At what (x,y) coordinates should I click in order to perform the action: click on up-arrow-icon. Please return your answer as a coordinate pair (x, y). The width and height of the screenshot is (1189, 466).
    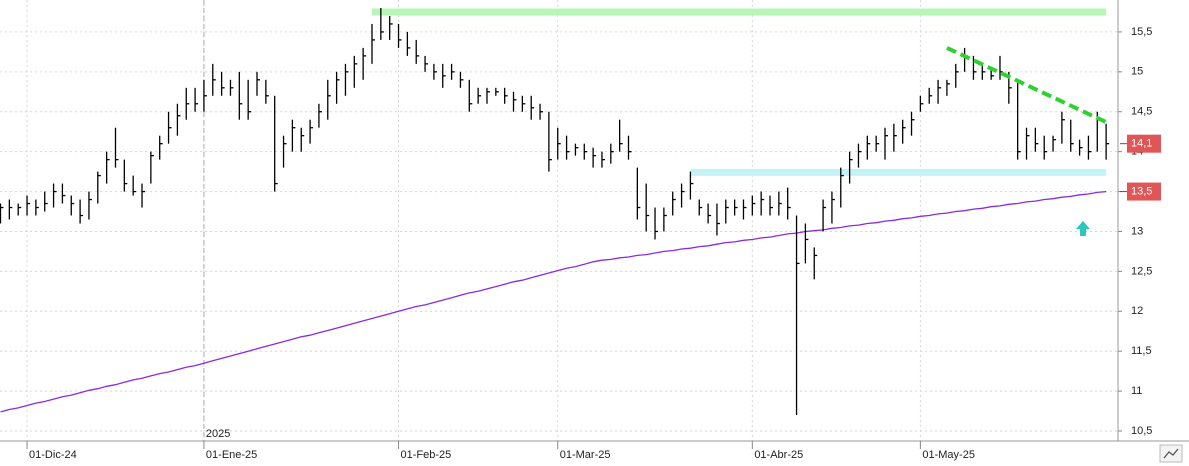
    Looking at the image, I should click on (1083, 228).